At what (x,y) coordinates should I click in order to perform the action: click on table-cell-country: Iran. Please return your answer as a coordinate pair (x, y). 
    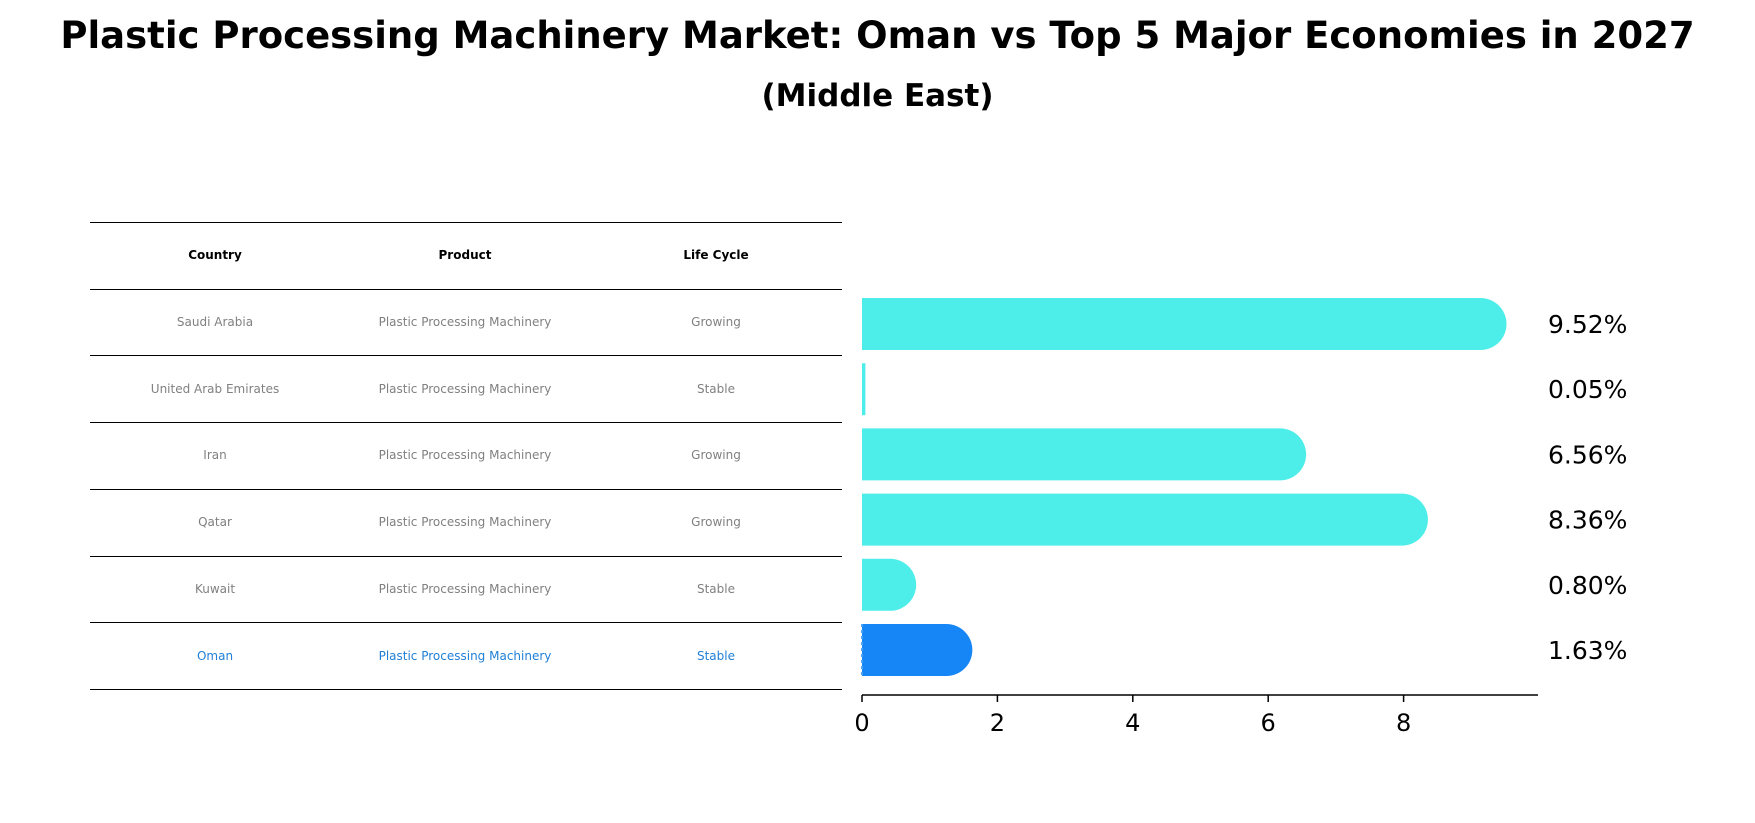
    Looking at the image, I should click on (215, 455).